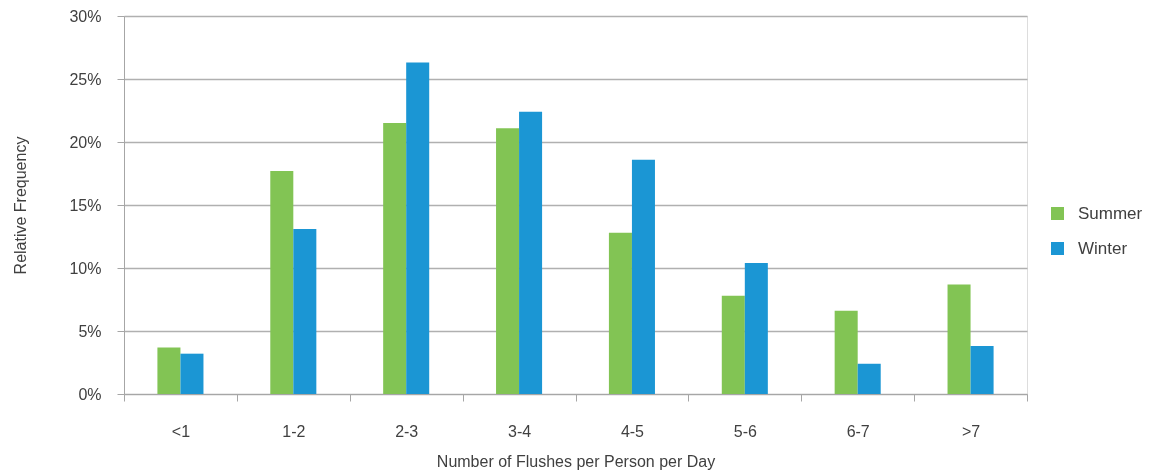  I want to click on x-tick-label: 4-5, so click(632, 431).